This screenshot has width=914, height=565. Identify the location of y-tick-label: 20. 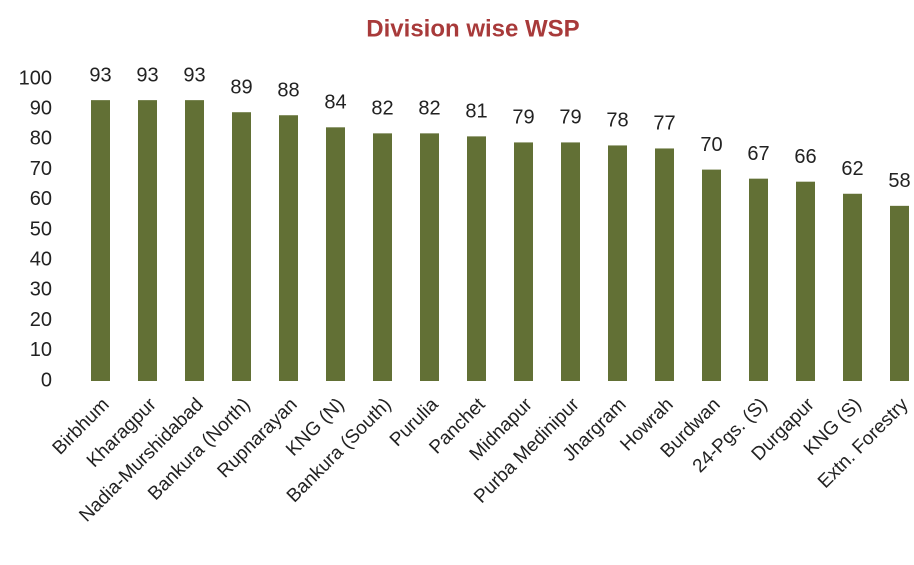
(41, 320).